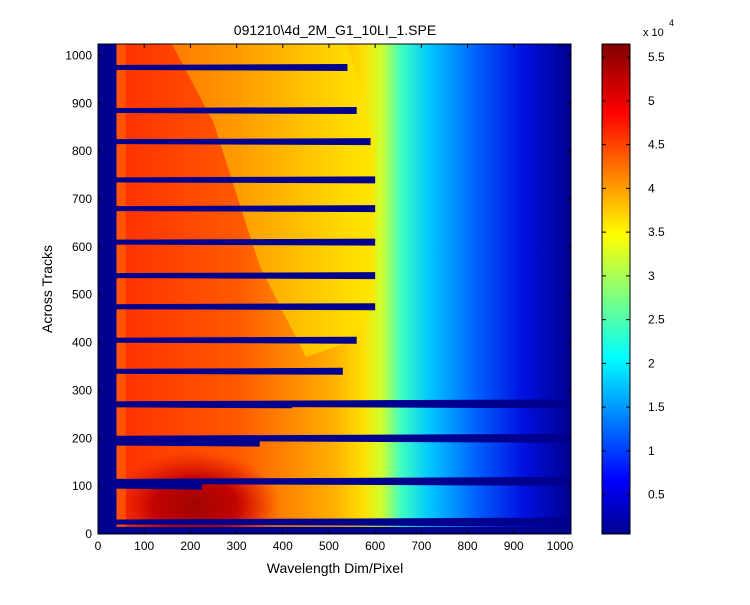 The width and height of the screenshot is (750, 605). I want to click on y-tick-label: 800, so click(82, 151).